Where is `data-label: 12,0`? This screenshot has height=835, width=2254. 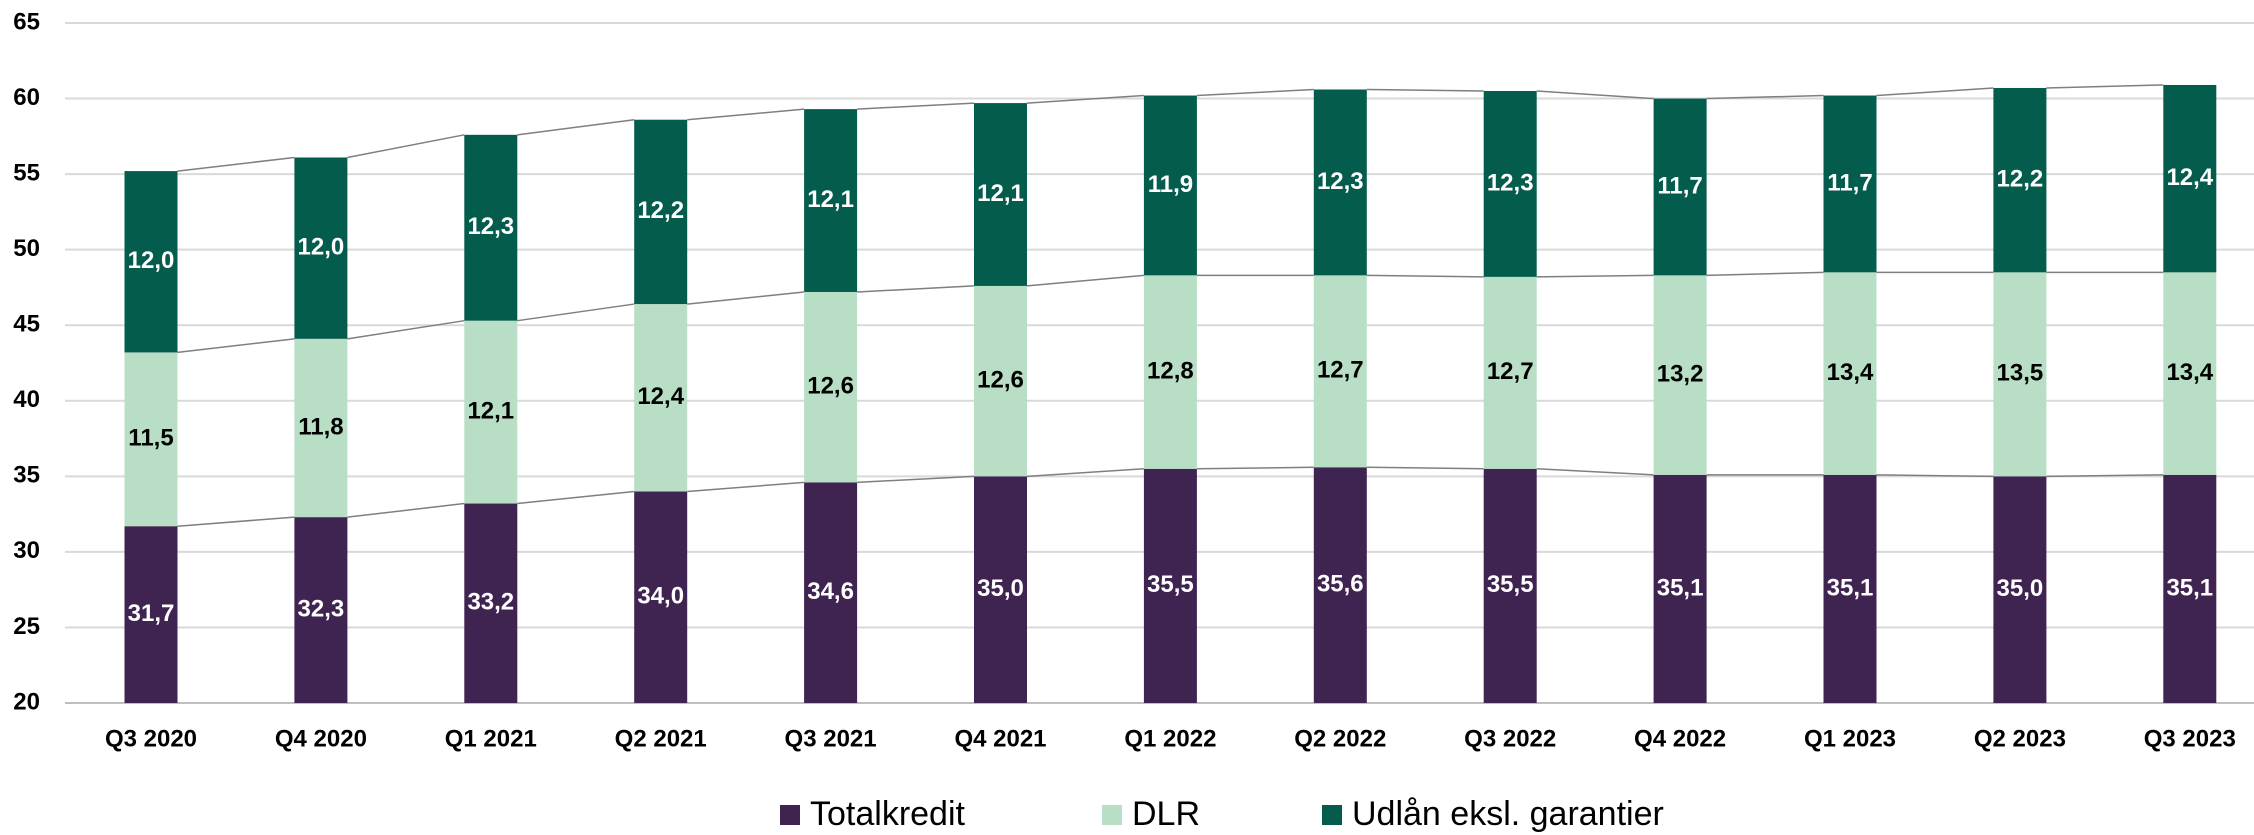
data-label: 12,0 is located at coordinates (321, 246).